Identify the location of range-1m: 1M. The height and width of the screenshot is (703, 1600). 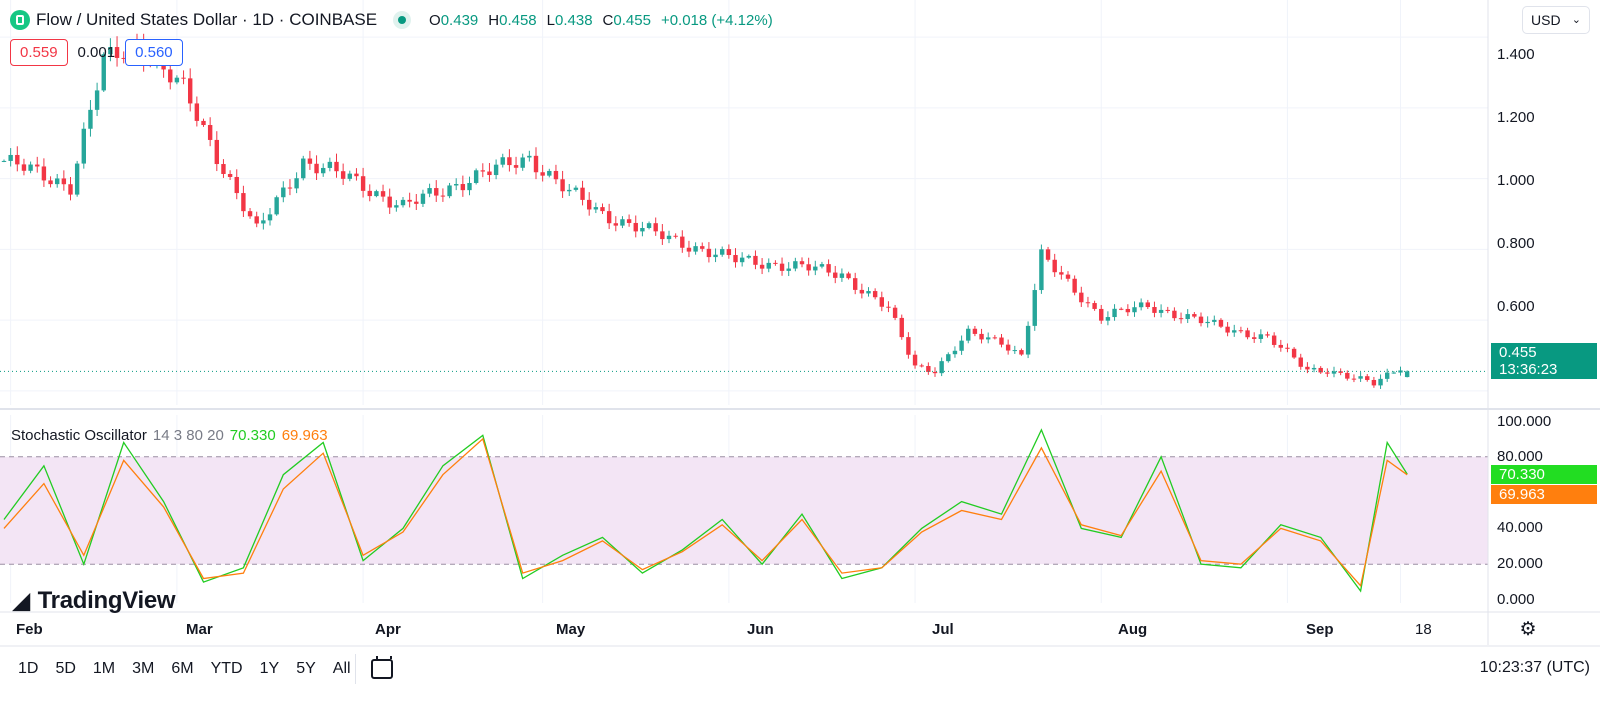
(104, 668).